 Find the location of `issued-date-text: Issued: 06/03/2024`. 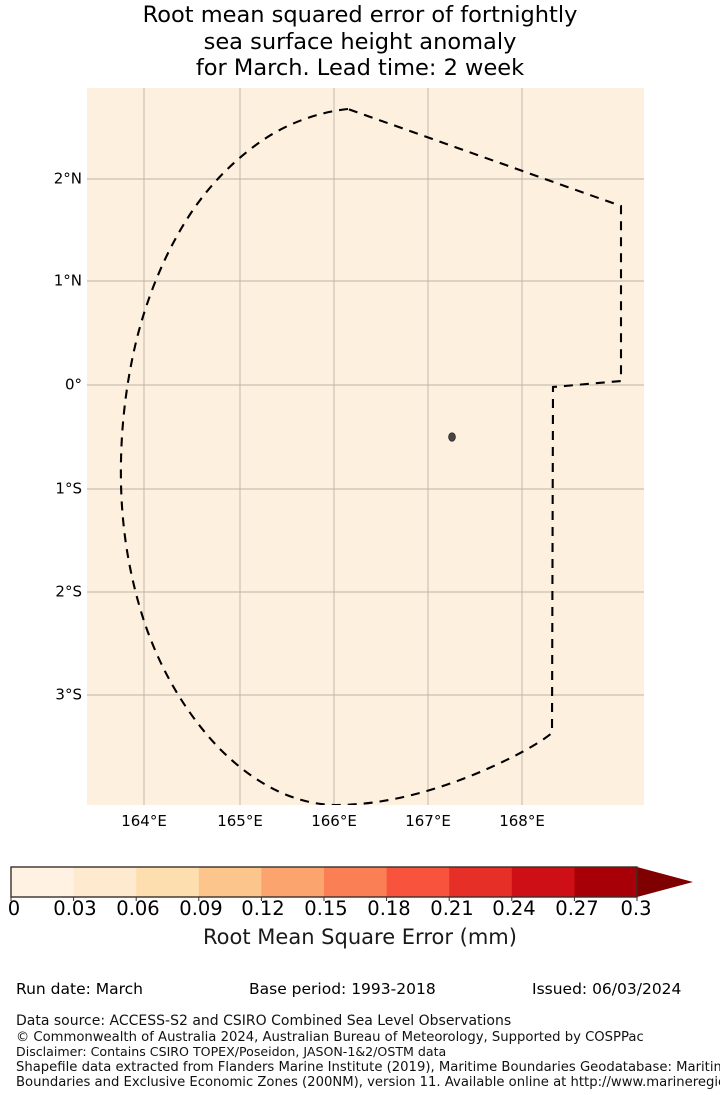

issued-date-text: Issued: 06/03/2024 is located at coordinates (607, 989).